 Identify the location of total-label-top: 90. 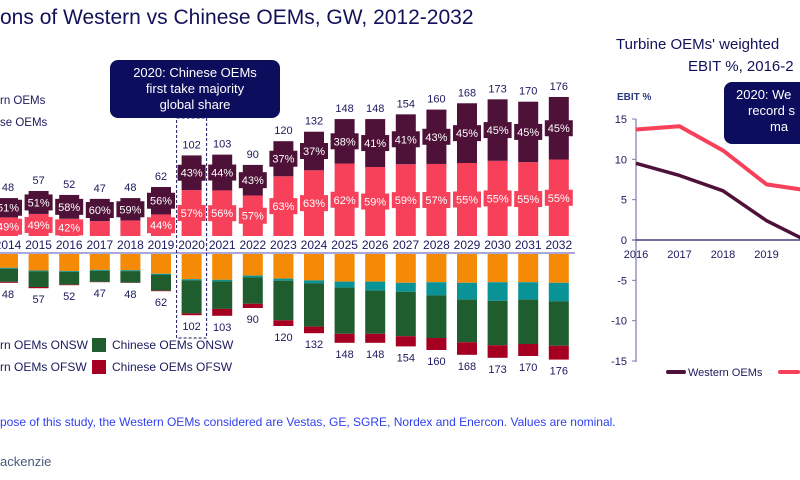
(253, 155).